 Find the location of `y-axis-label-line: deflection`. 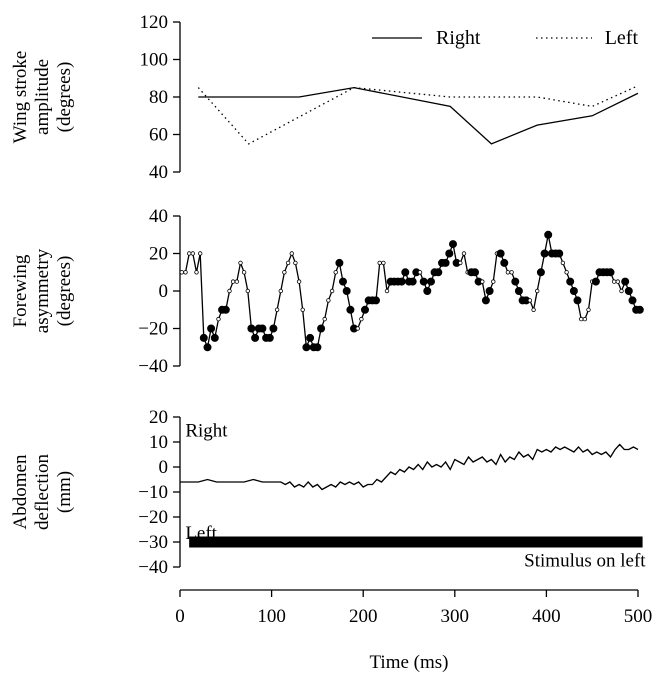

y-axis-label-line: deflection is located at coordinates (42, 492).